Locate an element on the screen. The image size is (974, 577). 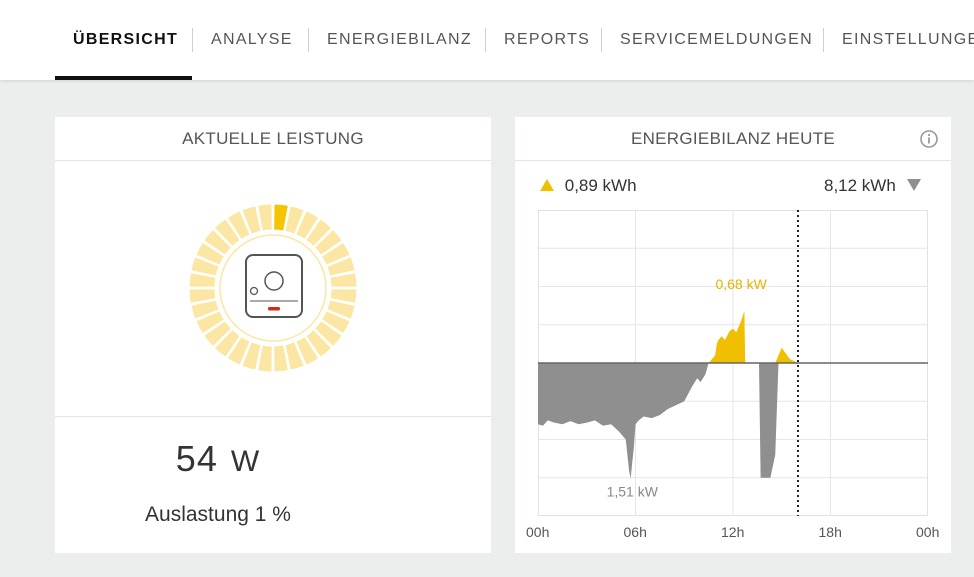
utilization-value: 1 % is located at coordinates (272, 514).